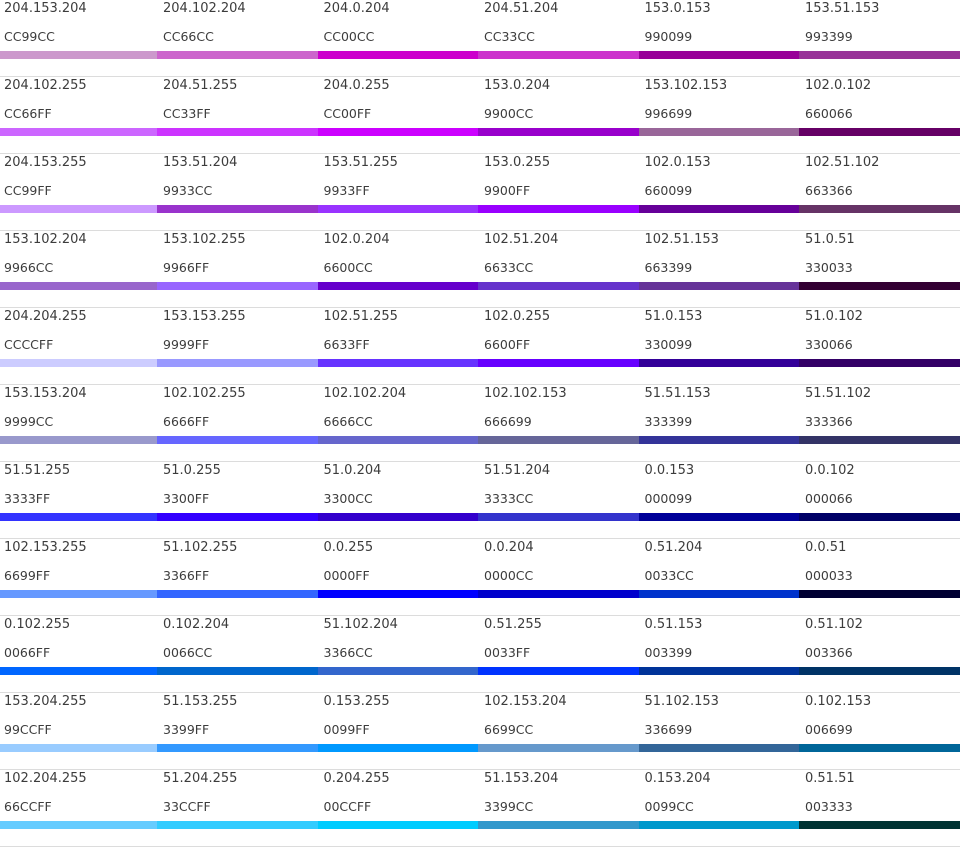  Describe the element at coordinates (28, 729) in the screenshot. I see `hex-value: 99CCFF` at that location.